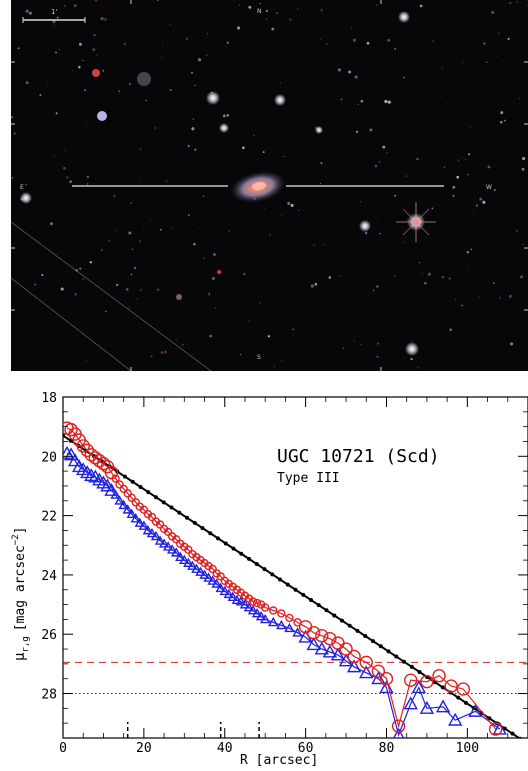 The image size is (528, 771). Describe the element at coordinates (306, 748) in the screenshot. I see `x-tick-label: 60` at that location.